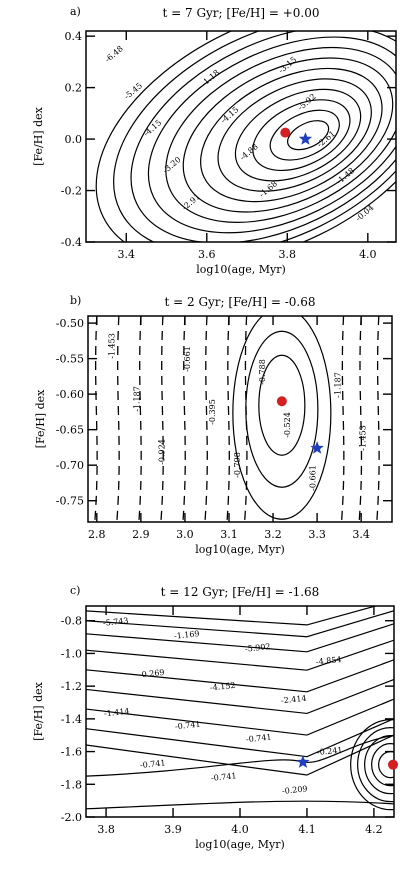 The height and width of the screenshot is (872, 407). What do you see at coordinates (71, 719) in the screenshot?
I see `y-tick-label: -1.4` at bounding box center [71, 719].